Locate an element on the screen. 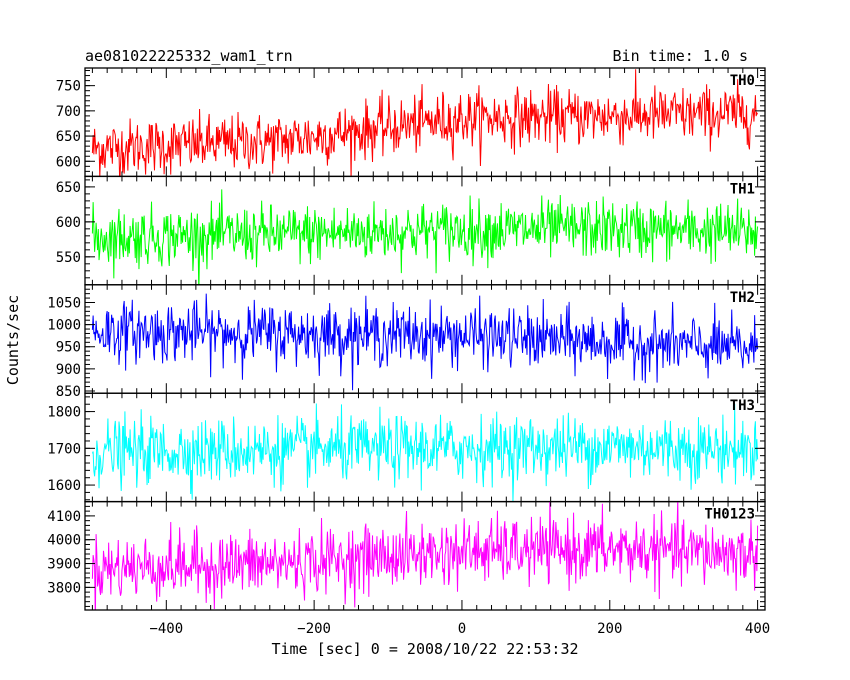 The width and height of the screenshot is (850, 680). y-tick-label: 900 is located at coordinates (68, 370).